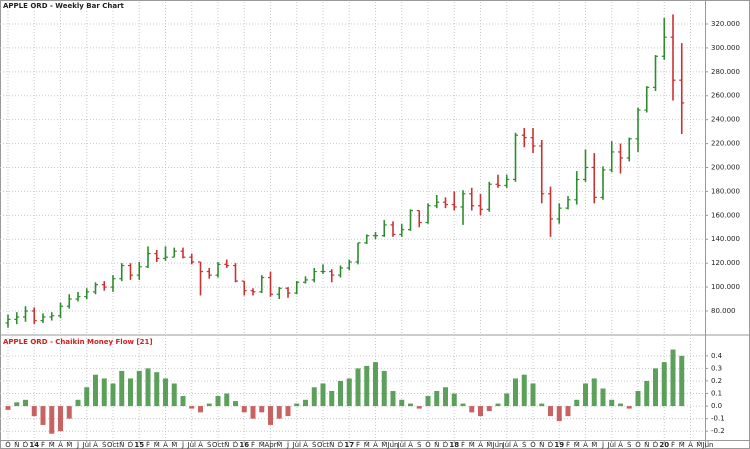 The width and height of the screenshot is (750, 449). I want to click on y-tick-label: 220.000, so click(725, 144).